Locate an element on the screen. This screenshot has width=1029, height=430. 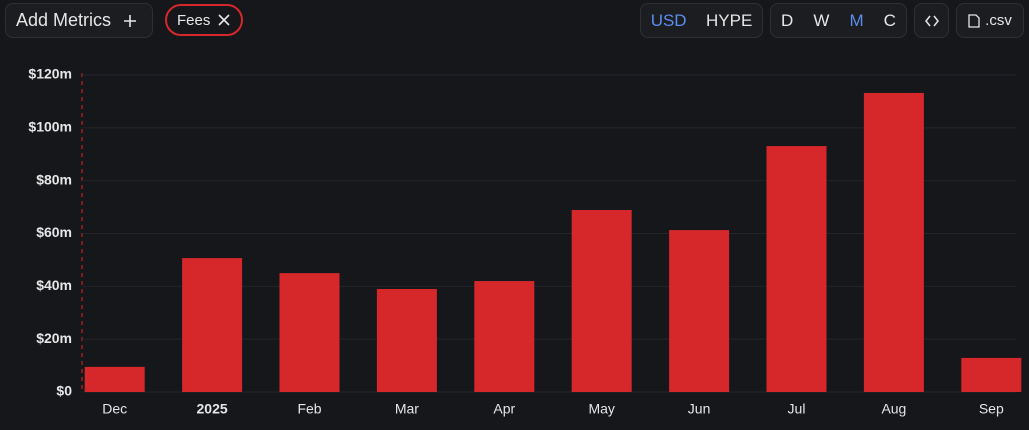
x-tick-label: Feb is located at coordinates (309, 409).